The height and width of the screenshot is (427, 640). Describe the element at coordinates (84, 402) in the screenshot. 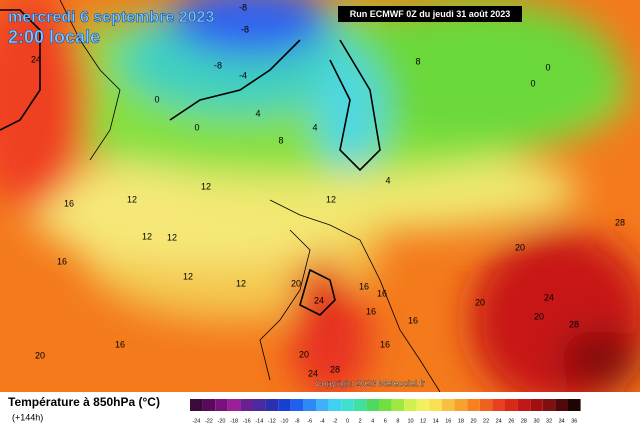

I see `legend-title: Température à 850hPa (°C)` at that location.